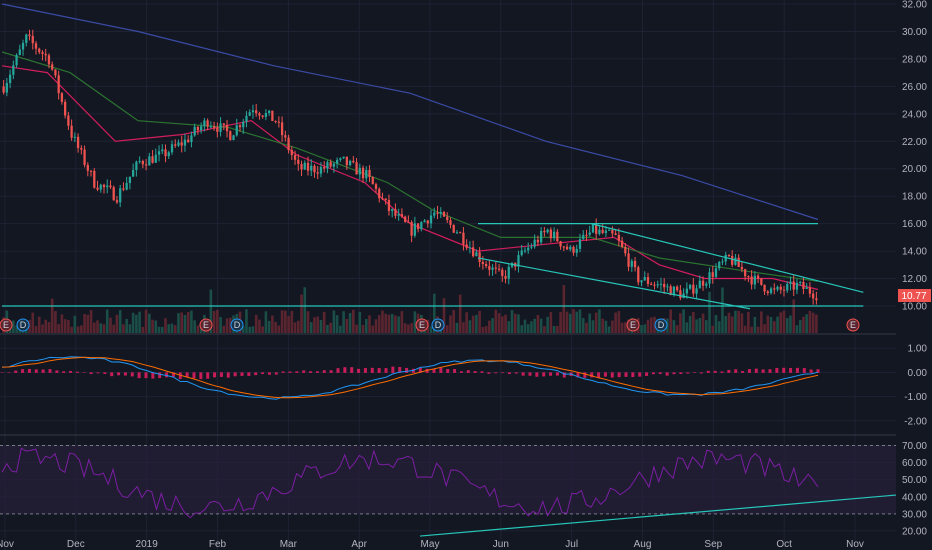 Image resolution: width=932 pixels, height=550 pixels. What do you see at coordinates (432, 544) in the screenshot?
I see `time-axis: Nov Dec 2019 Feb Mar Apr May Jun Jul Aug Sep Oct Nov` at bounding box center [432, 544].